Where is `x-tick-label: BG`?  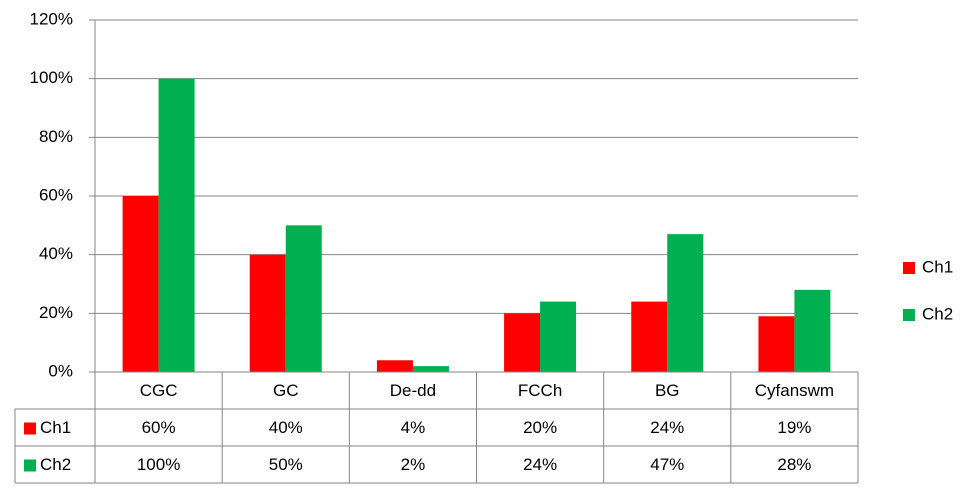
x-tick-label: BG is located at coordinates (667, 390).